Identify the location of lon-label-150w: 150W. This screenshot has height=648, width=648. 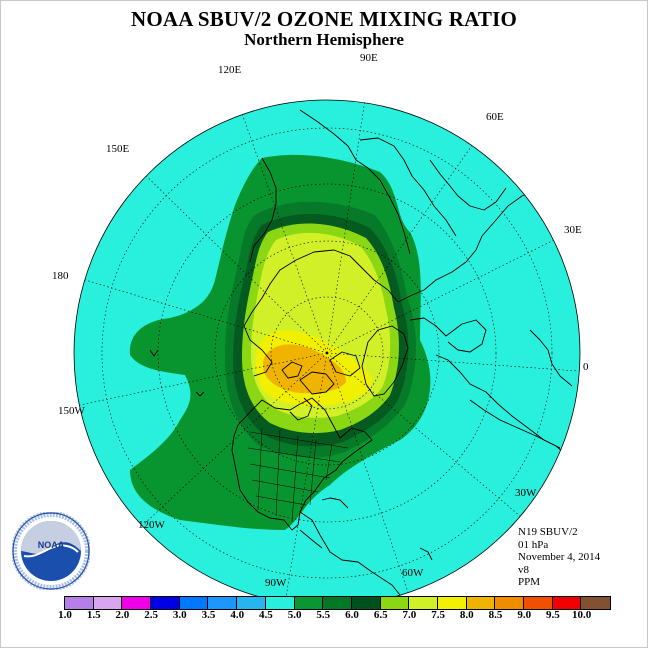
(72, 411).